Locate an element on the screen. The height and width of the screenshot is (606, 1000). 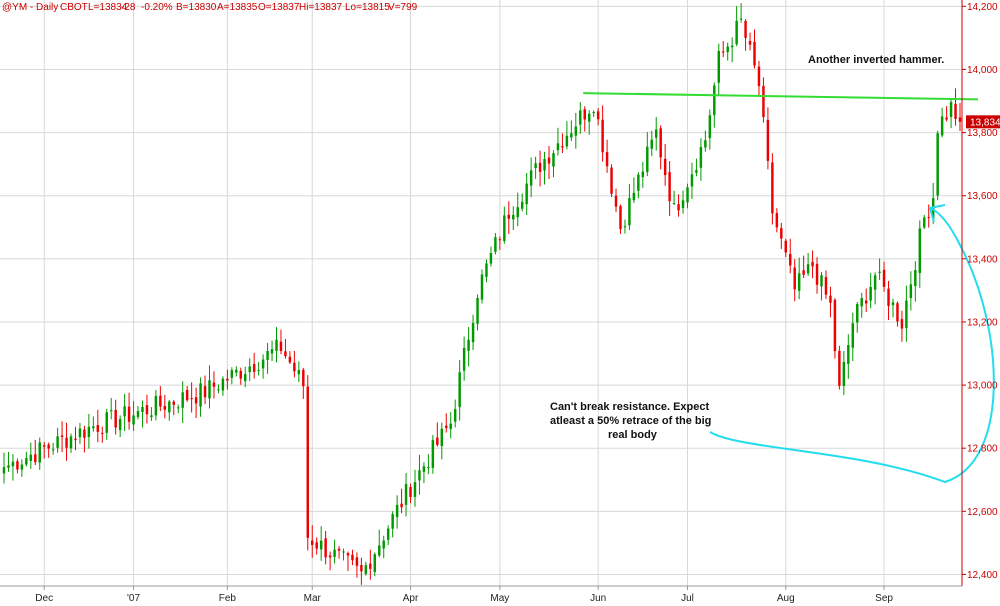
header-change: -28 is located at coordinates (128, 7).